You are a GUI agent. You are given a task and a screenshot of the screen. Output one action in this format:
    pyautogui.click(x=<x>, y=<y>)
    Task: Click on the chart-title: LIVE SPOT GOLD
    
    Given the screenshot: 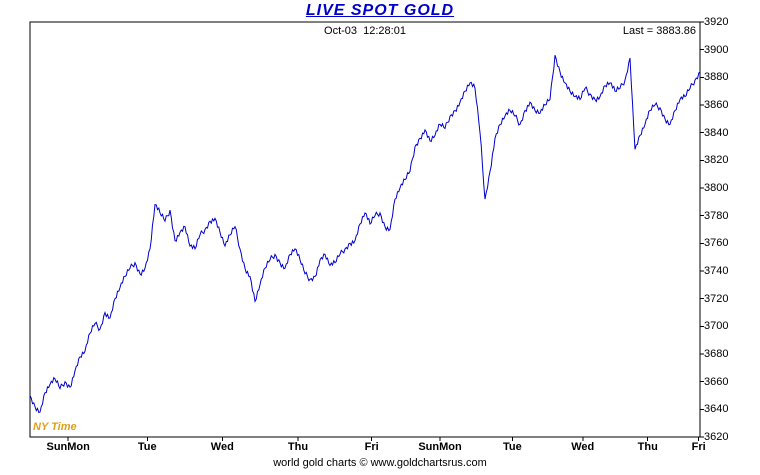 What is the action you would take?
    pyautogui.click(x=380, y=10)
    